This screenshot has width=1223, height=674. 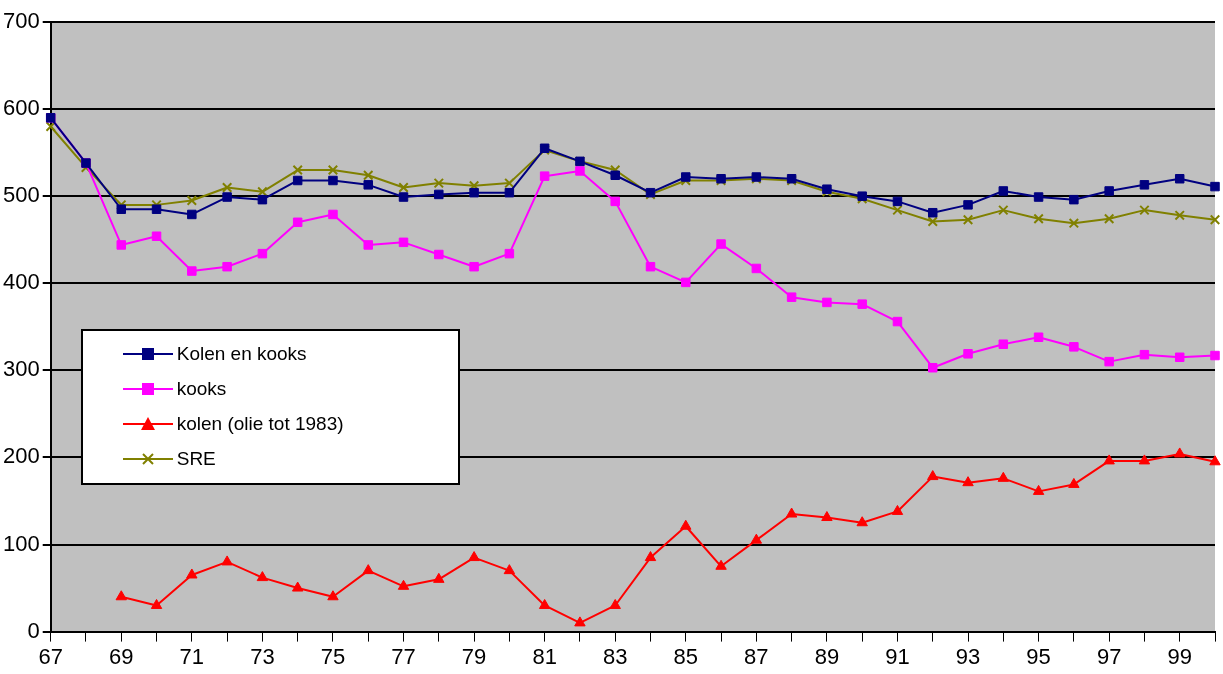 I want to click on x-tick-label: 71, so click(x=192, y=656).